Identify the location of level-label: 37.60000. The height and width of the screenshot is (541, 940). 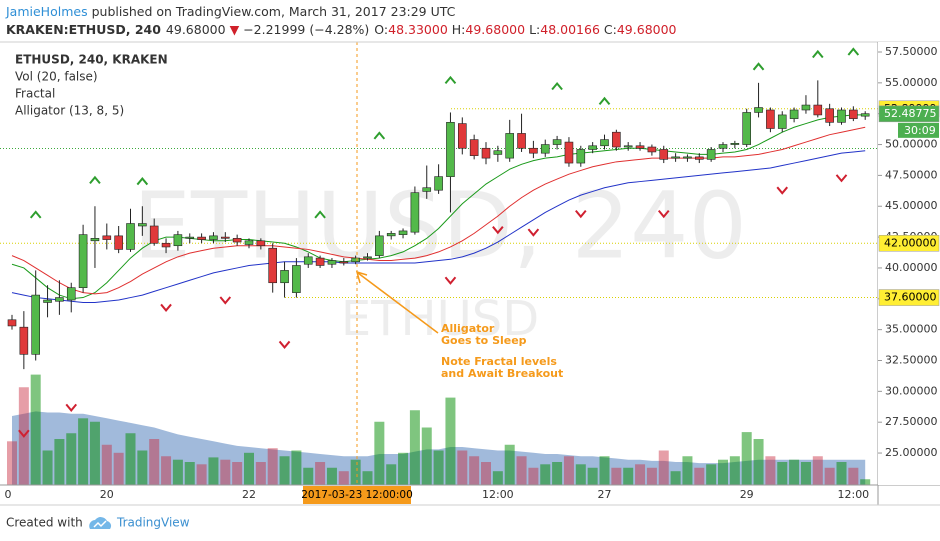
(910, 297).